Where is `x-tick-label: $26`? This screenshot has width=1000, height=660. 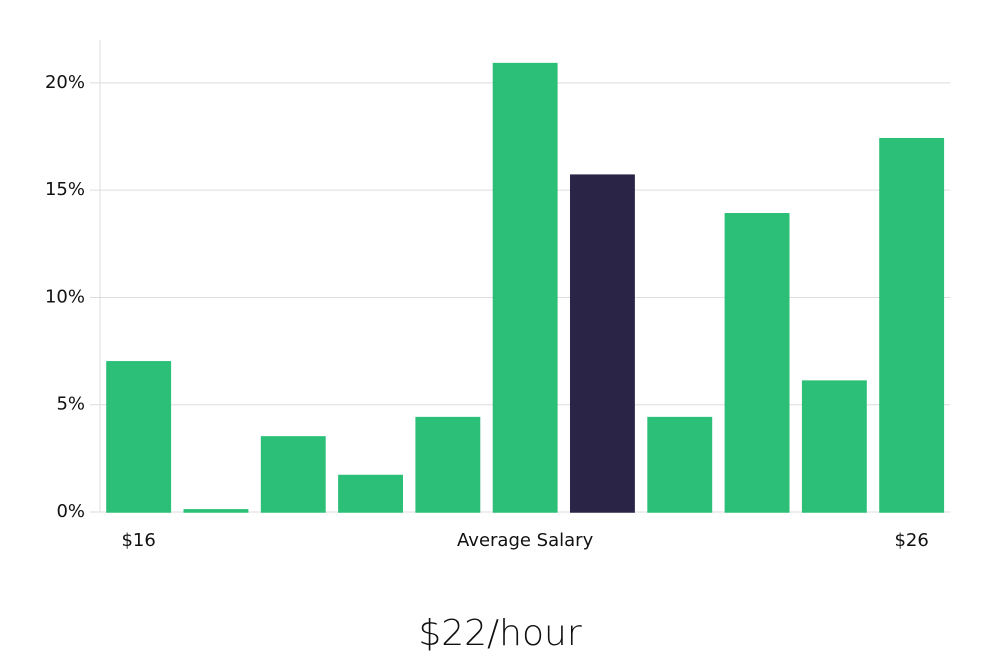 x-tick-label: $26 is located at coordinates (911, 540).